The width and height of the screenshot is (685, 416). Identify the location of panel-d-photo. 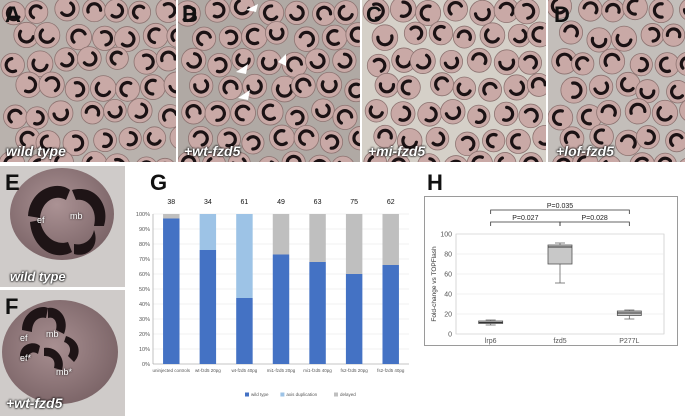
(616, 81).